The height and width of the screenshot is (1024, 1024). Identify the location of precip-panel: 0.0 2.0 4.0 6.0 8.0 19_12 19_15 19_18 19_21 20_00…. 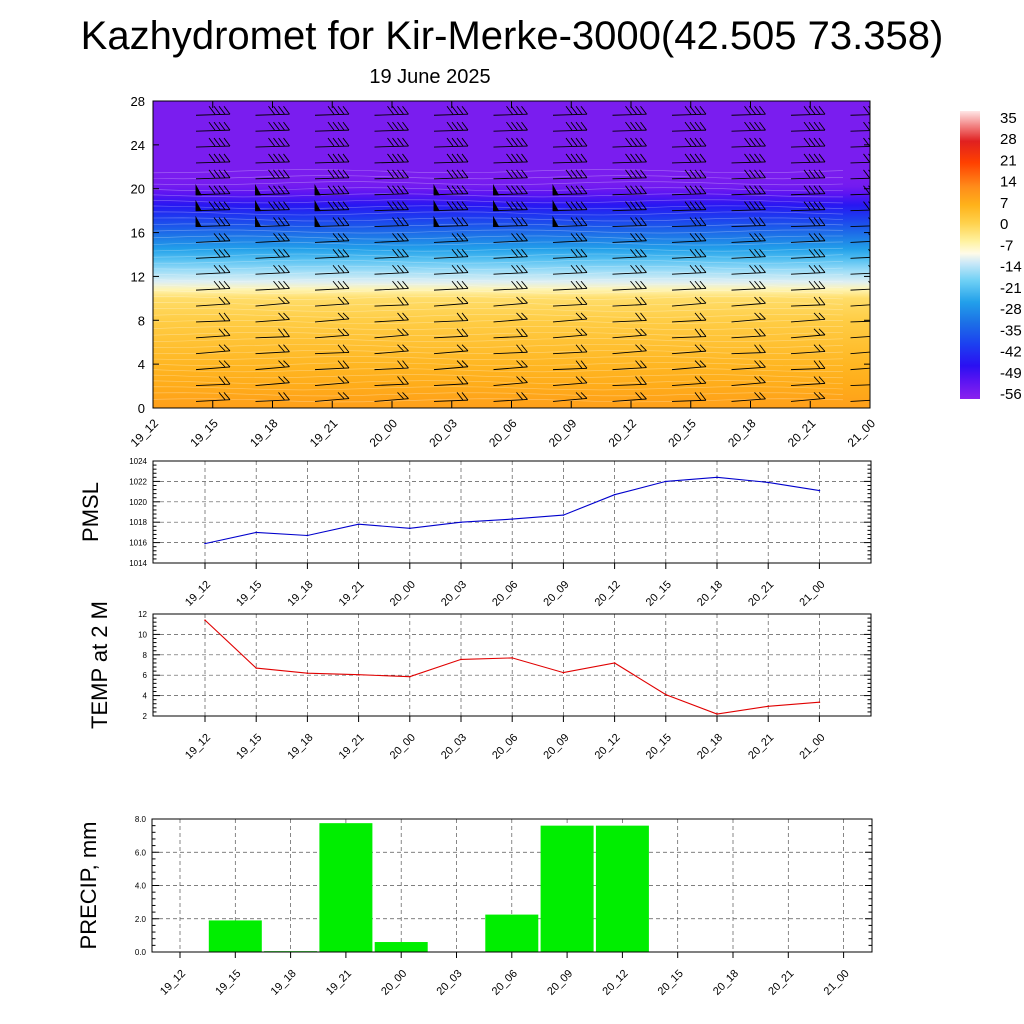
(474, 906).